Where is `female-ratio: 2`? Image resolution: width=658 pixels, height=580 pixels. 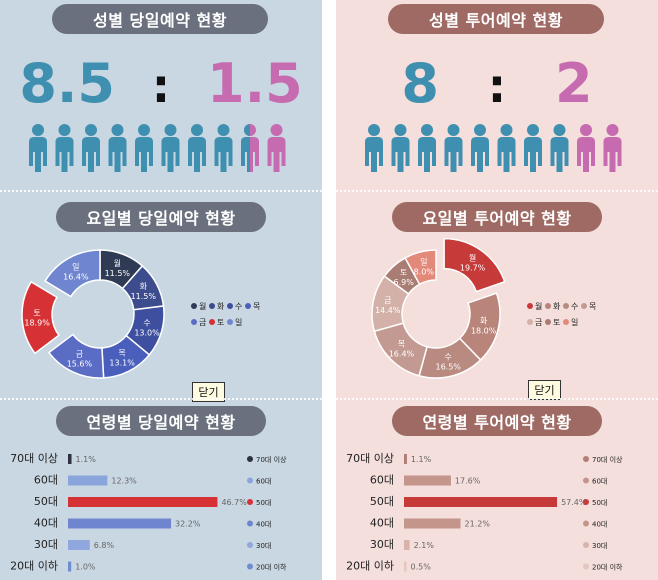
female-ratio: 2 is located at coordinates (574, 83).